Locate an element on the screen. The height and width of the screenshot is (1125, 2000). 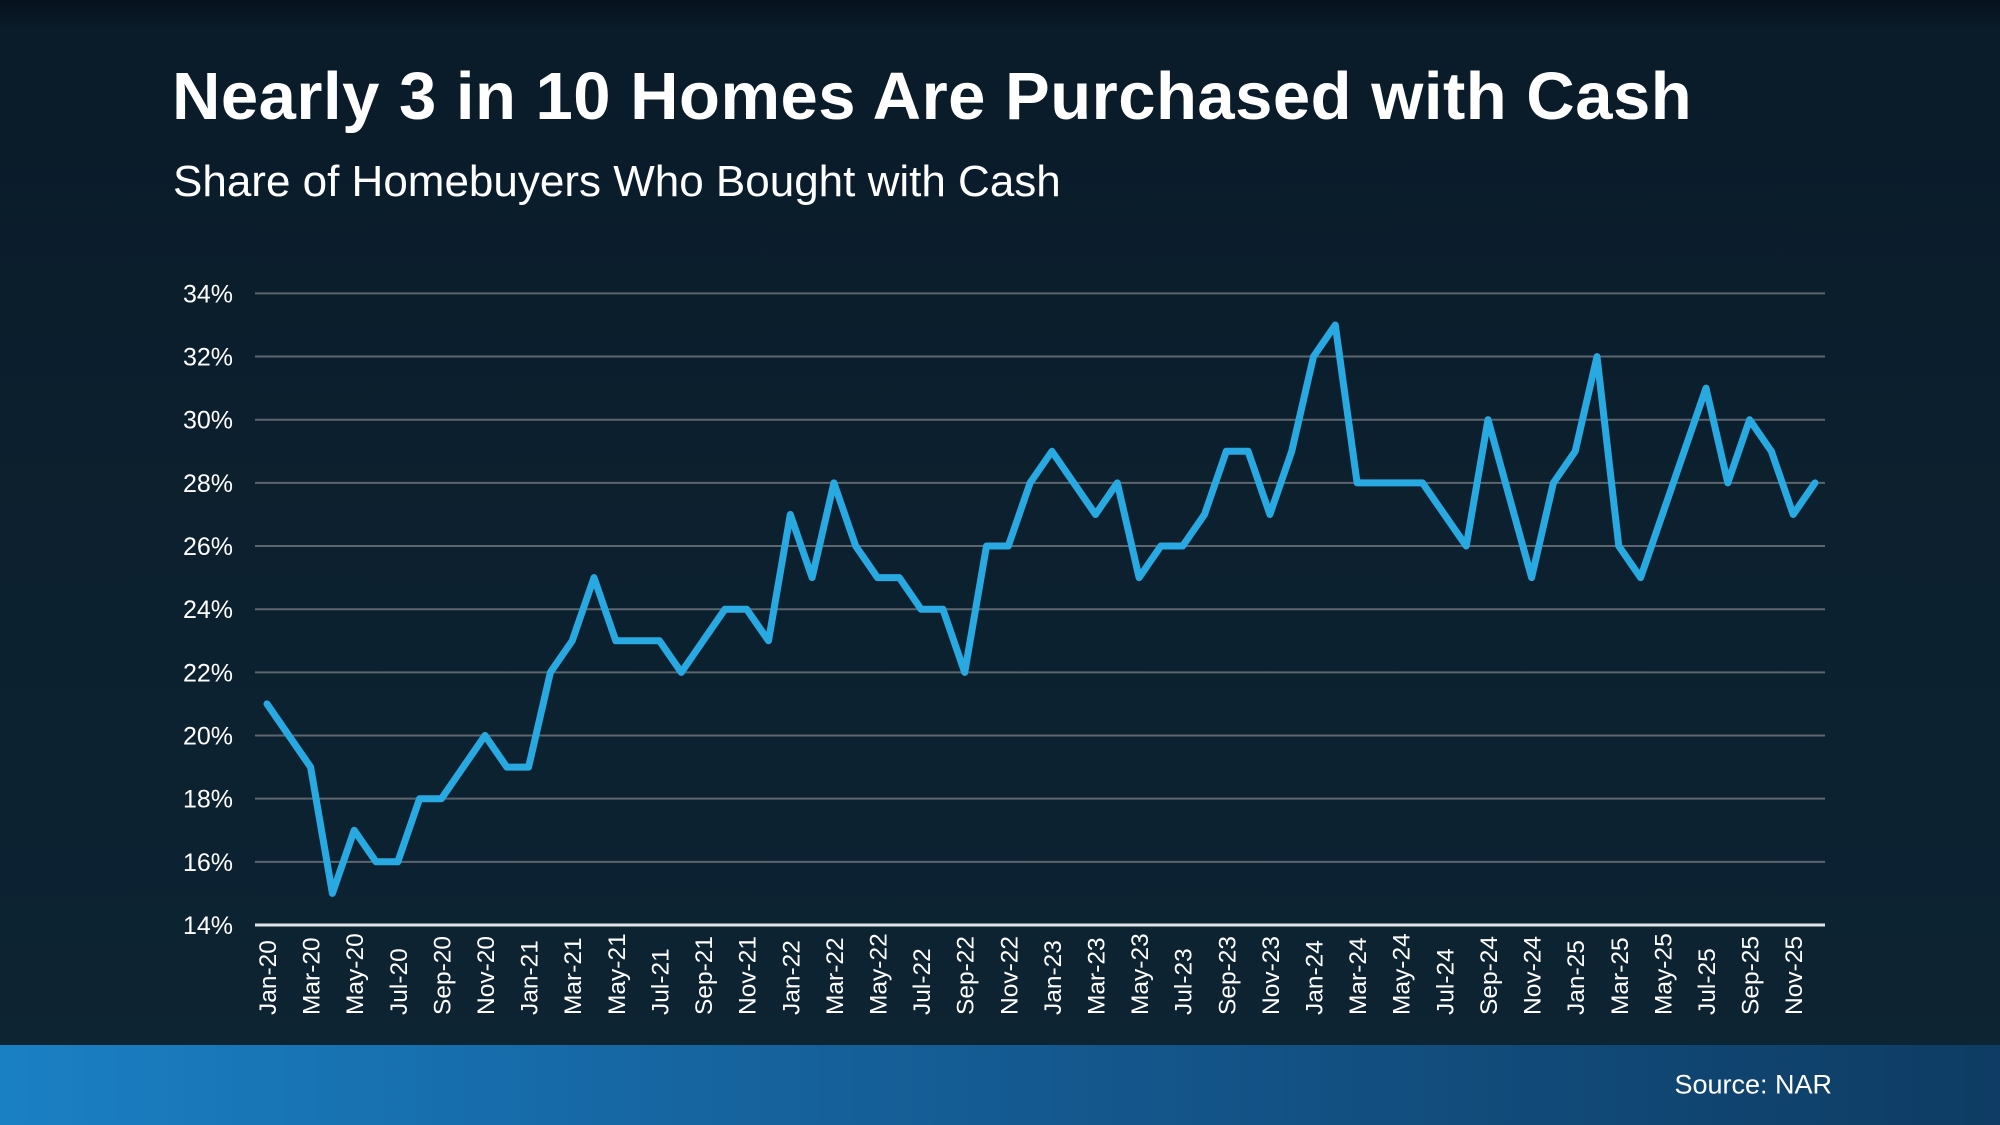
x-axis-label: Nov-22 is located at coordinates (1009, 975).